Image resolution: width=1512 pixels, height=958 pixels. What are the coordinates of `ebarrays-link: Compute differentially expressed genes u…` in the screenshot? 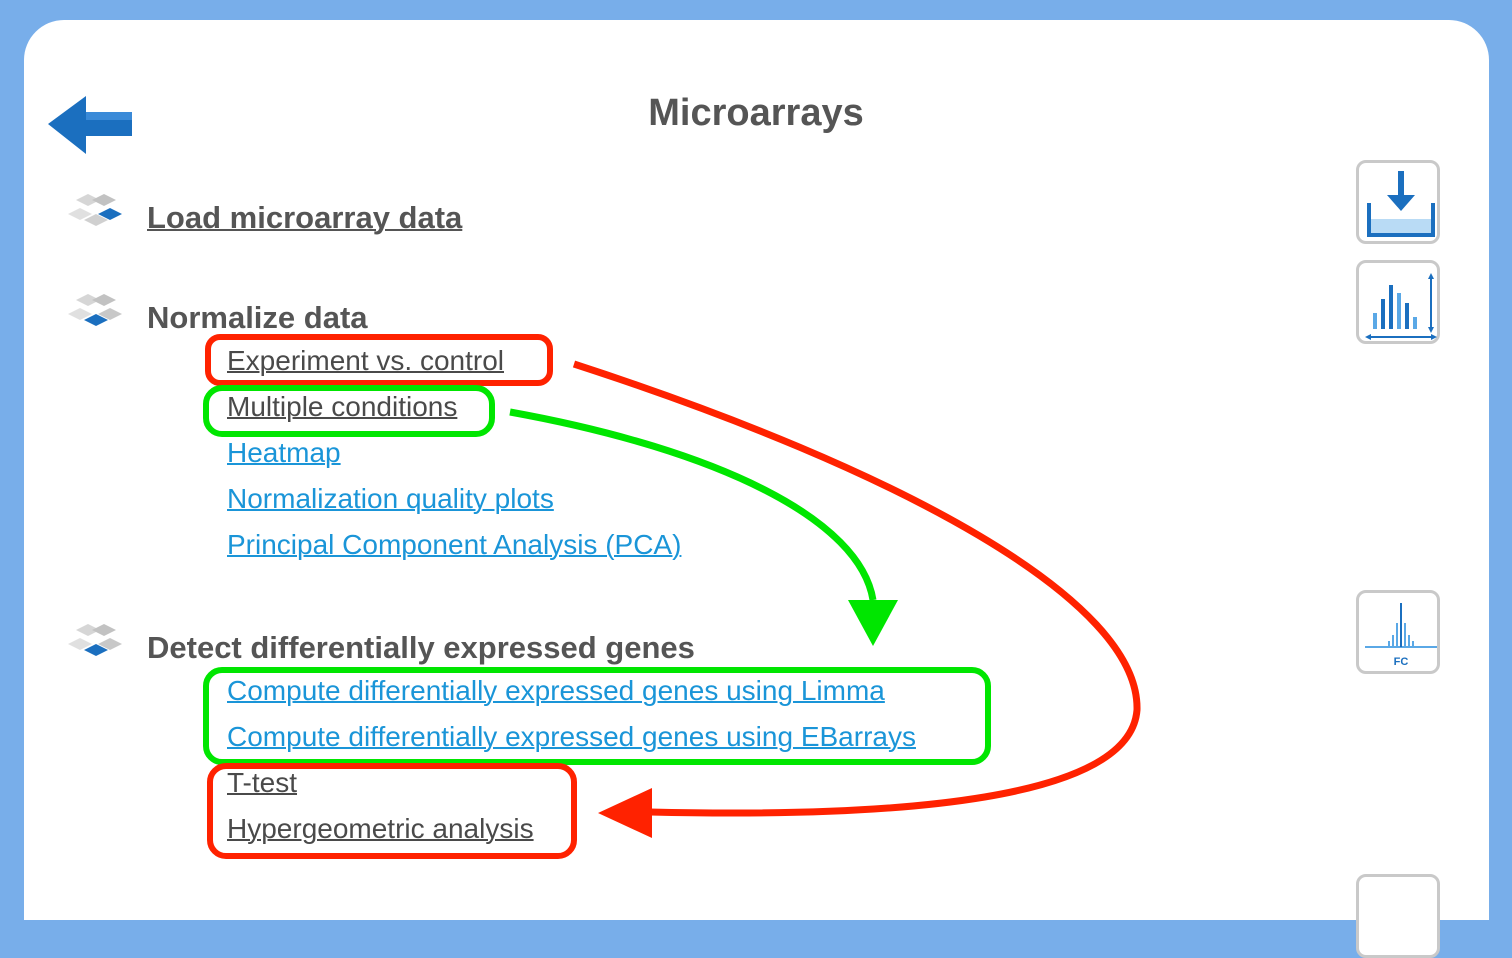 It's located at (571, 736).